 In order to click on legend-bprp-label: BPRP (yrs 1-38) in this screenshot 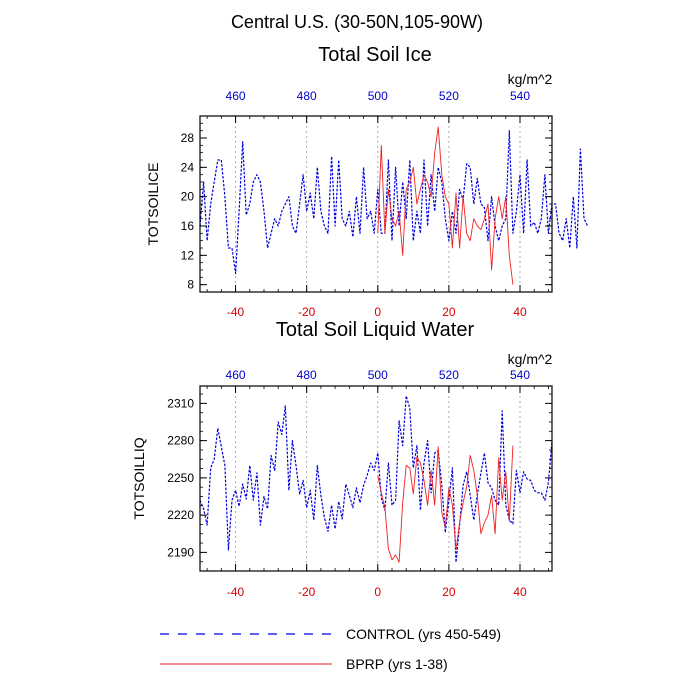, I will do `click(397, 664)`.